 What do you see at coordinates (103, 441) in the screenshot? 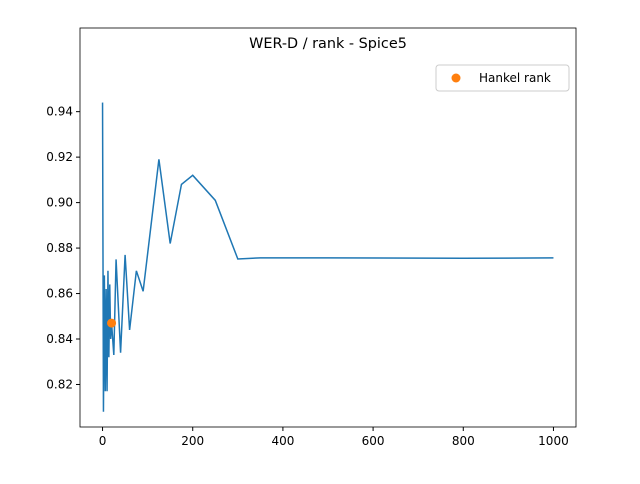
I see `x-tick-label: 0` at bounding box center [103, 441].